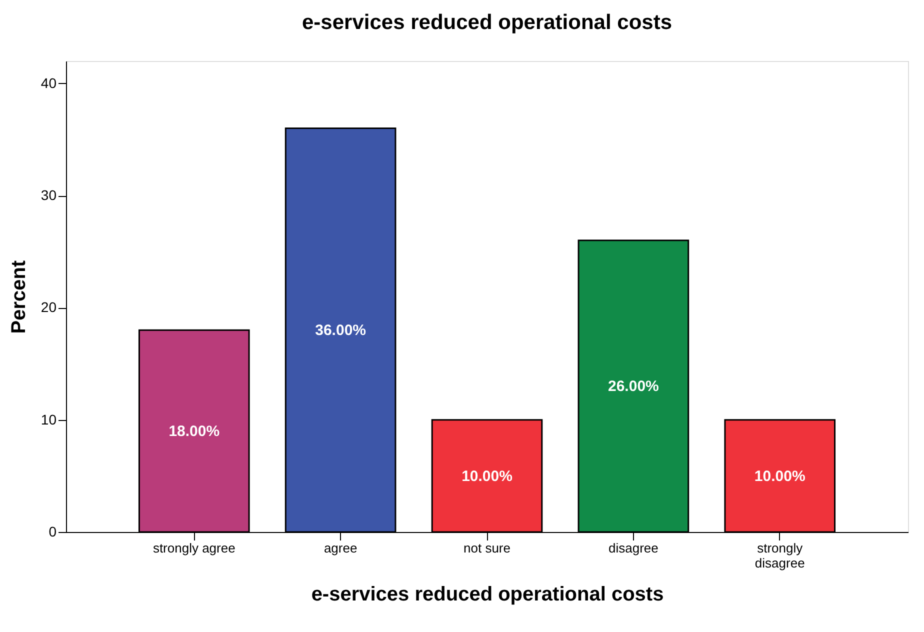 The image size is (924, 632). What do you see at coordinates (52, 532) in the screenshot?
I see `y-tick-label: 0` at bounding box center [52, 532].